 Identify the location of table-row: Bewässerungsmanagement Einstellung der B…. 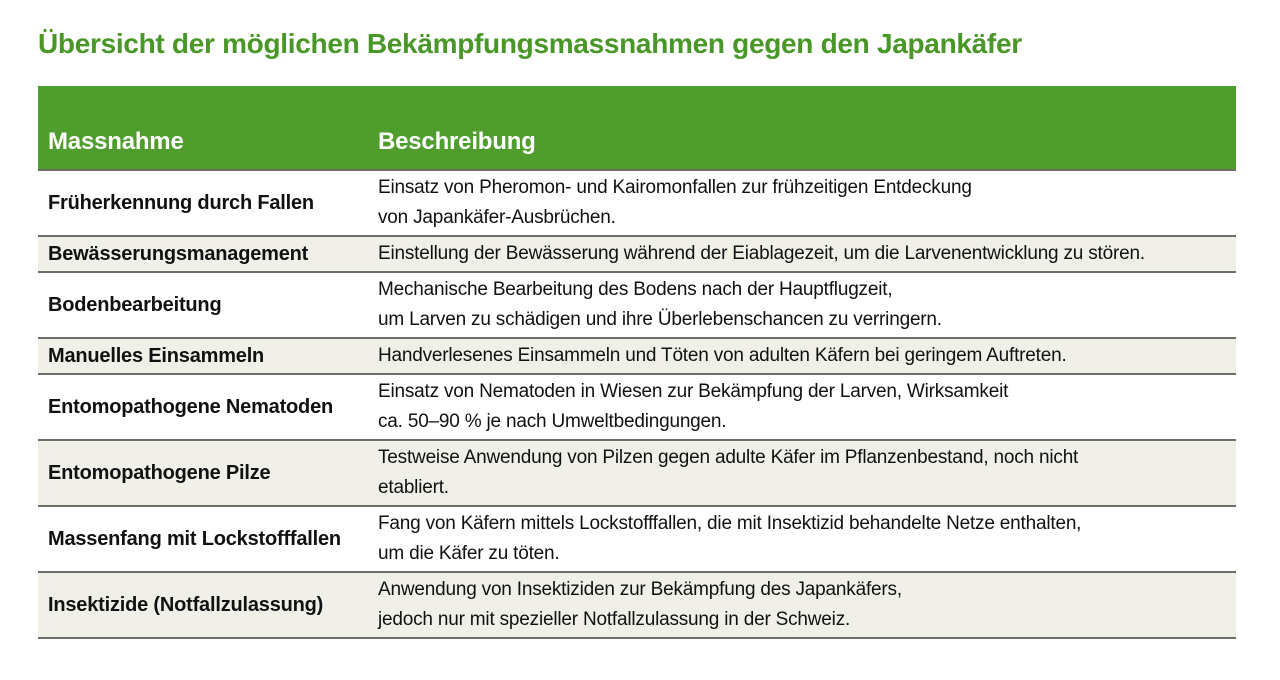
(637, 254).